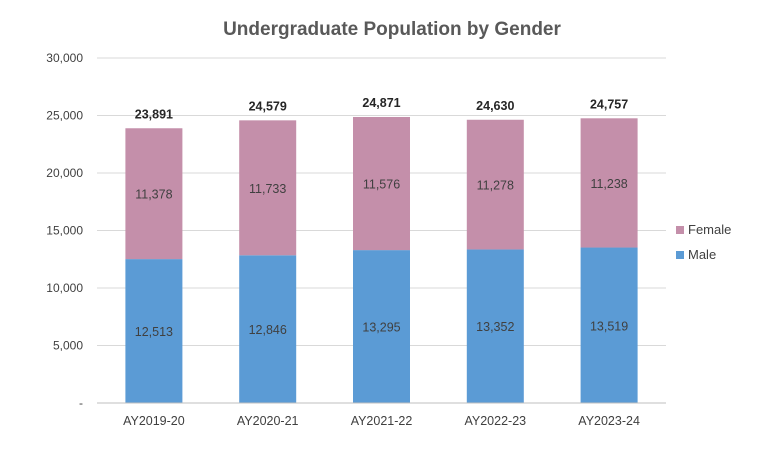  What do you see at coordinates (382, 421) in the screenshot?
I see `x-tick-label: AY2021-22` at bounding box center [382, 421].